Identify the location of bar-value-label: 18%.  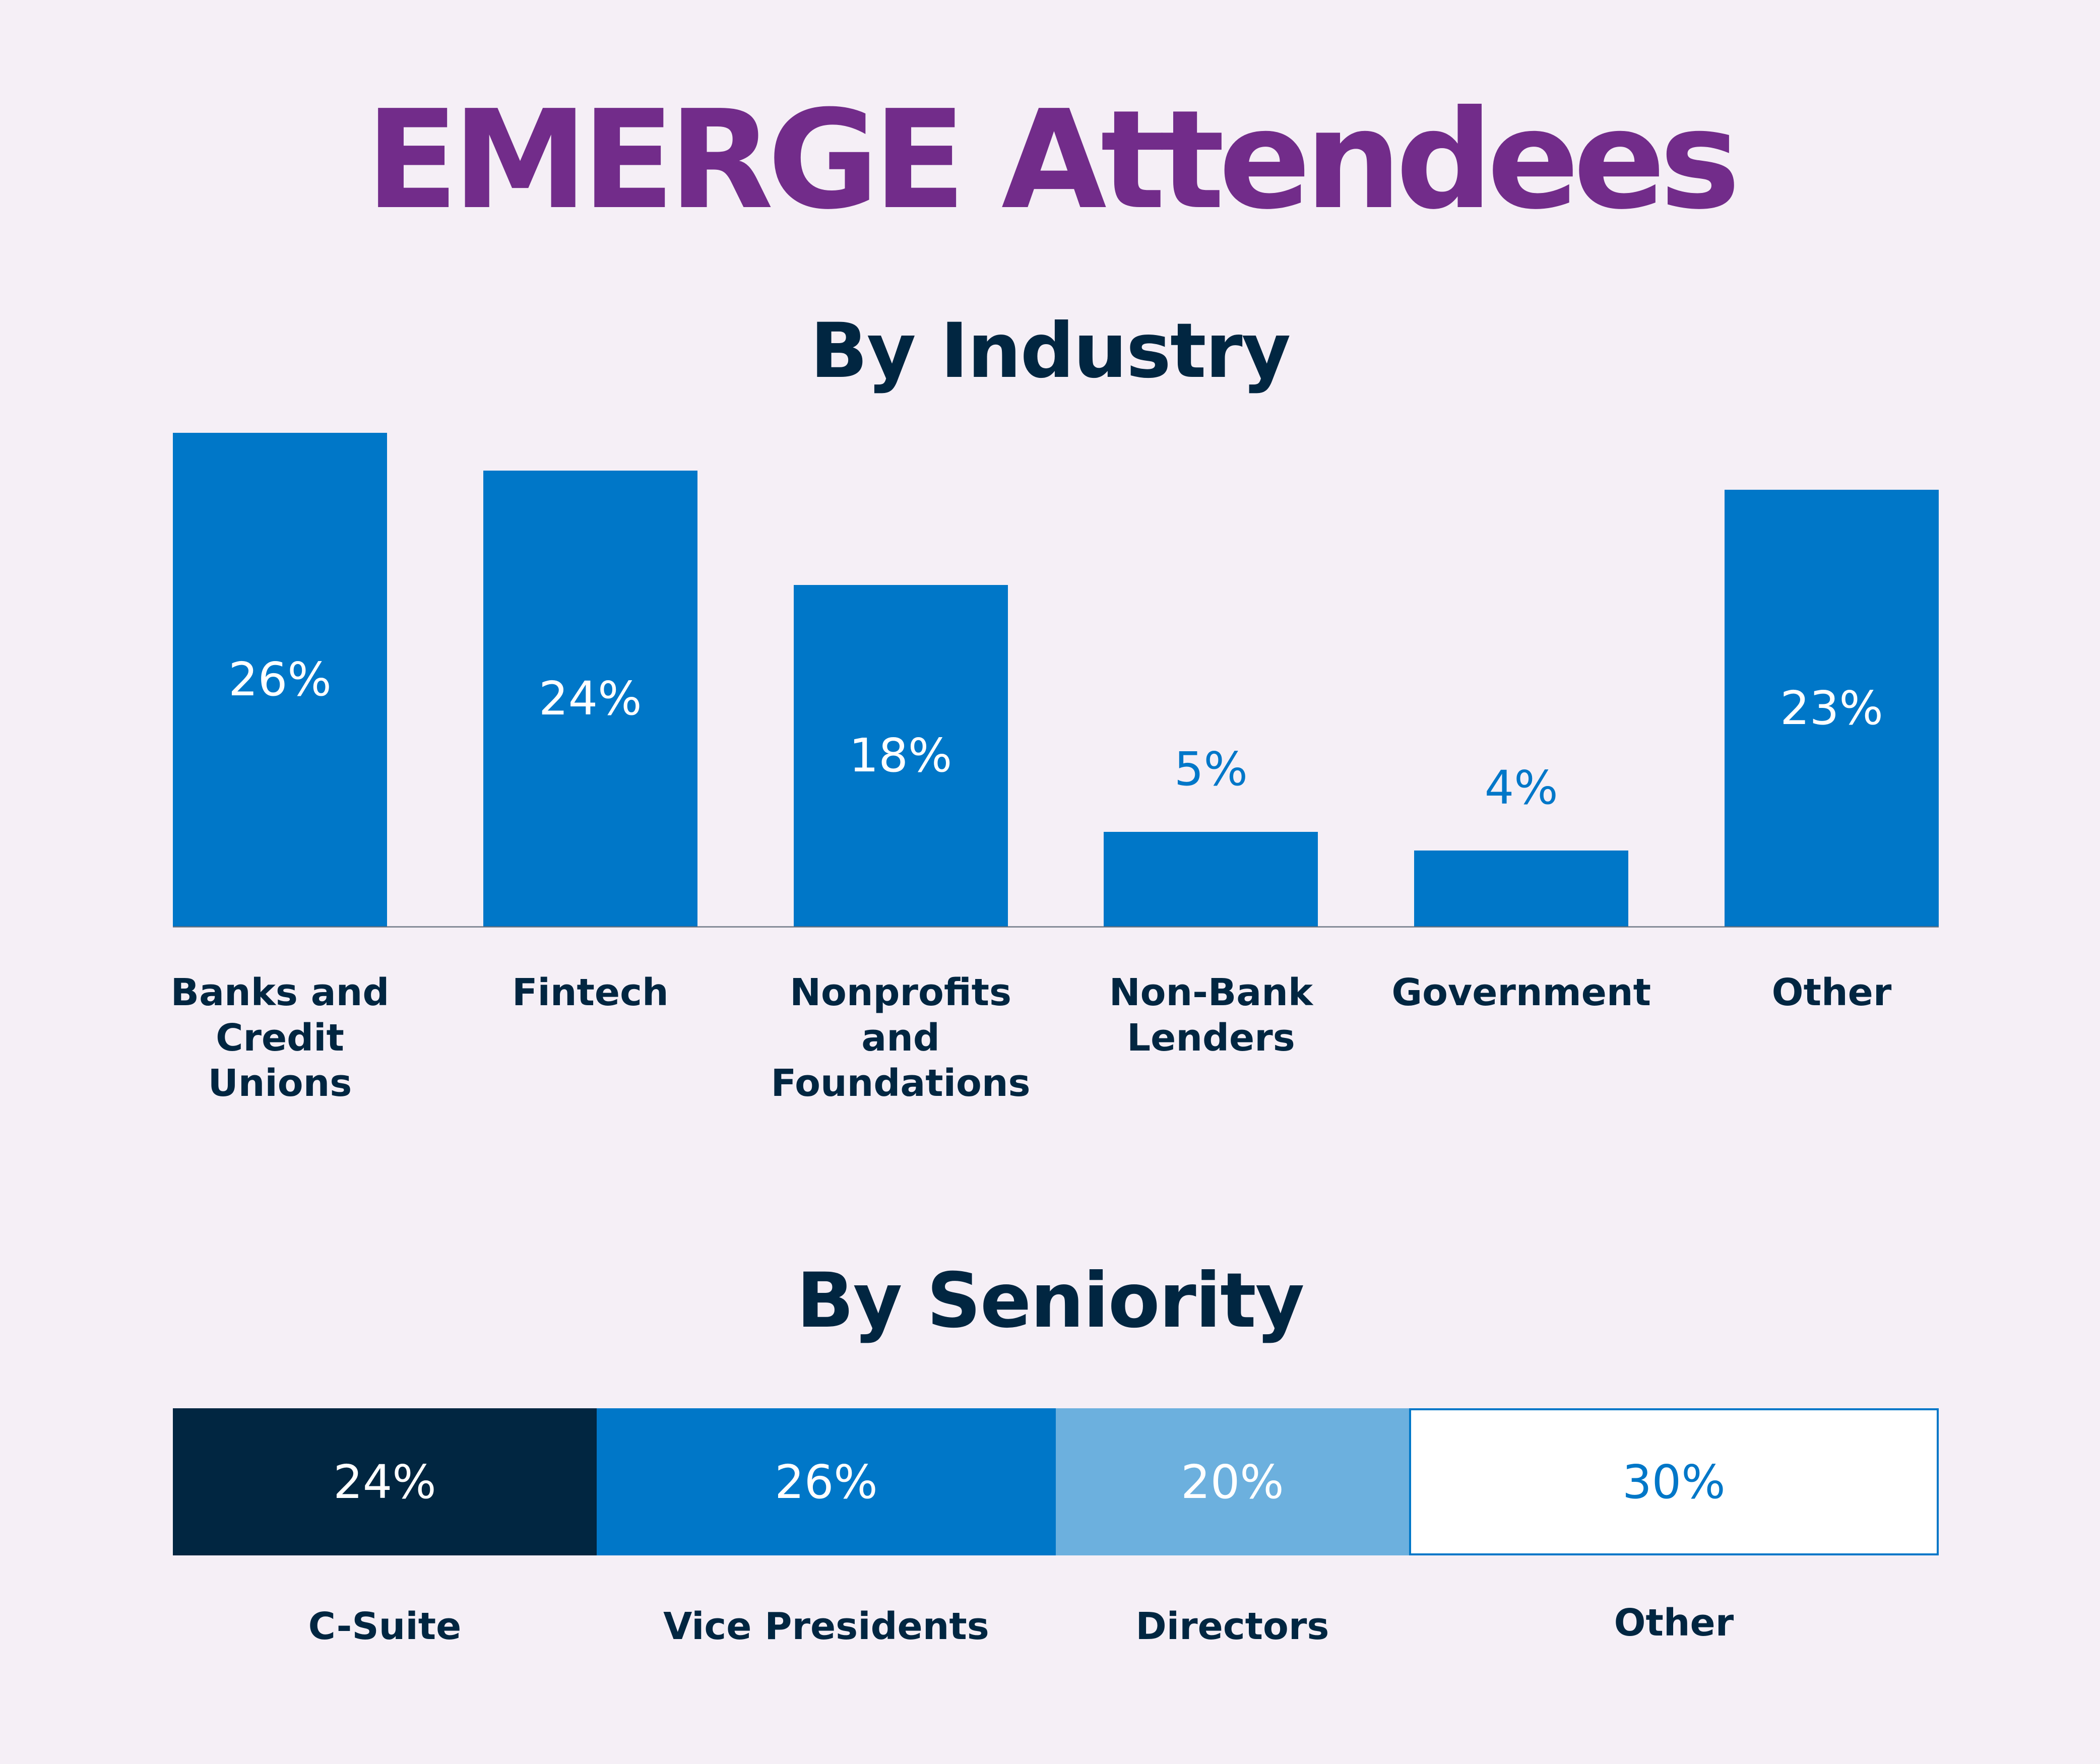
(900, 755).